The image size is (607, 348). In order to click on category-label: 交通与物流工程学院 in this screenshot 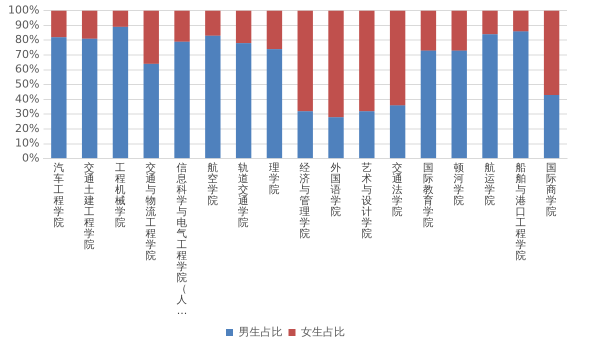, I will do `click(151, 212)`.